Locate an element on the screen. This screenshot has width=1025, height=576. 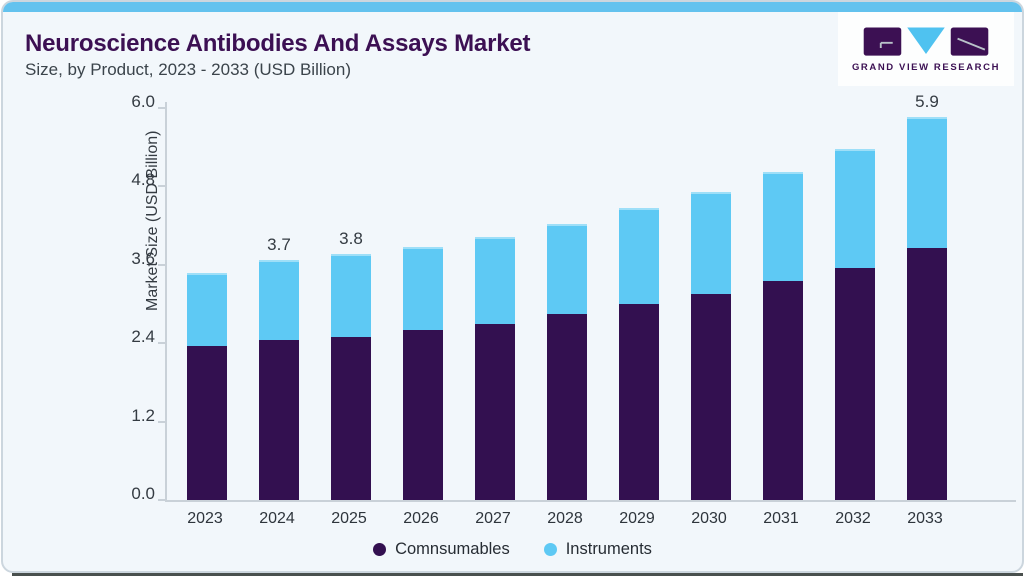
bar-2031 is located at coordinates (783, 336).